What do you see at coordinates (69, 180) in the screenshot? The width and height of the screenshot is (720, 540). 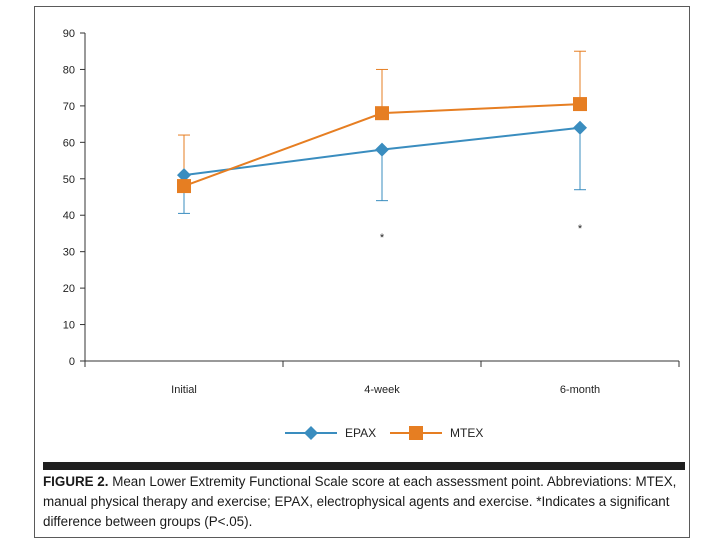 I see `y-tick-label: 50` at bounding box center [69, 180].